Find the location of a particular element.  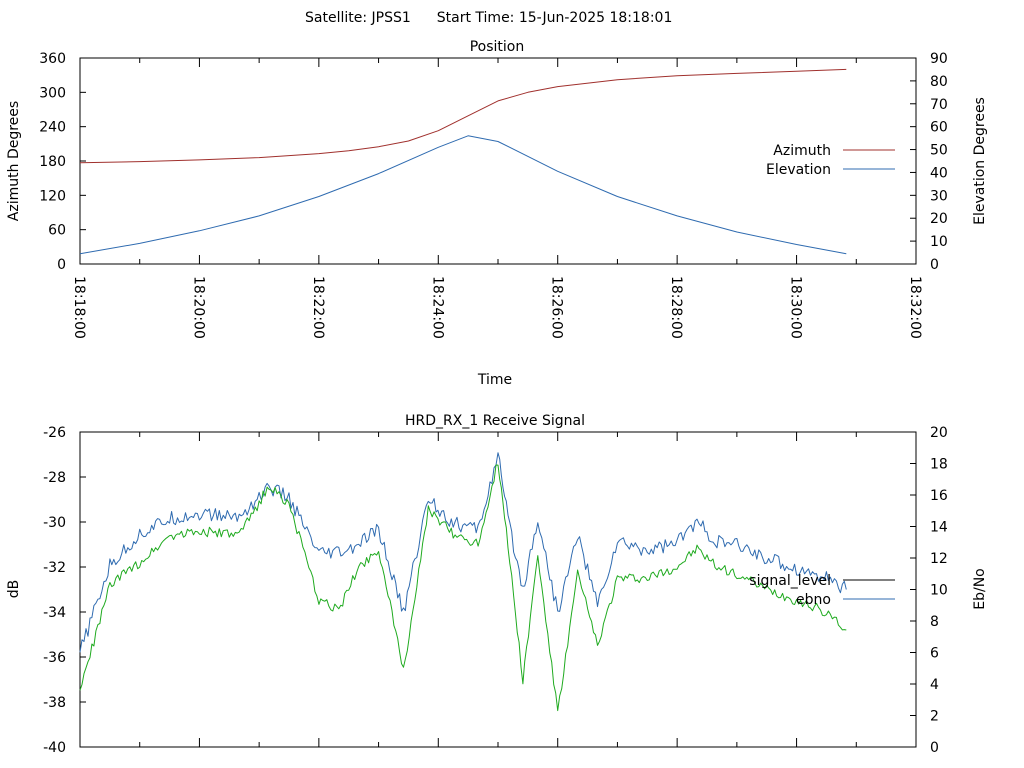

y-tick-label: 180 is located at coordinates (52, 162).